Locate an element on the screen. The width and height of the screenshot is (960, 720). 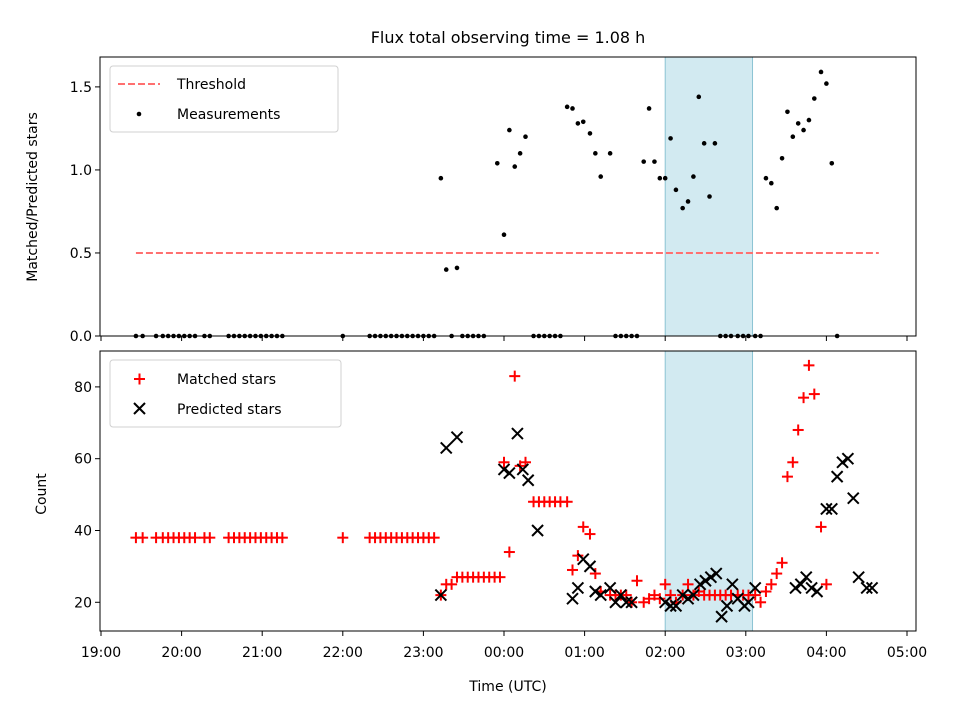
ratio-legend: Threshold Measurements is located at coordinates (224, 99).